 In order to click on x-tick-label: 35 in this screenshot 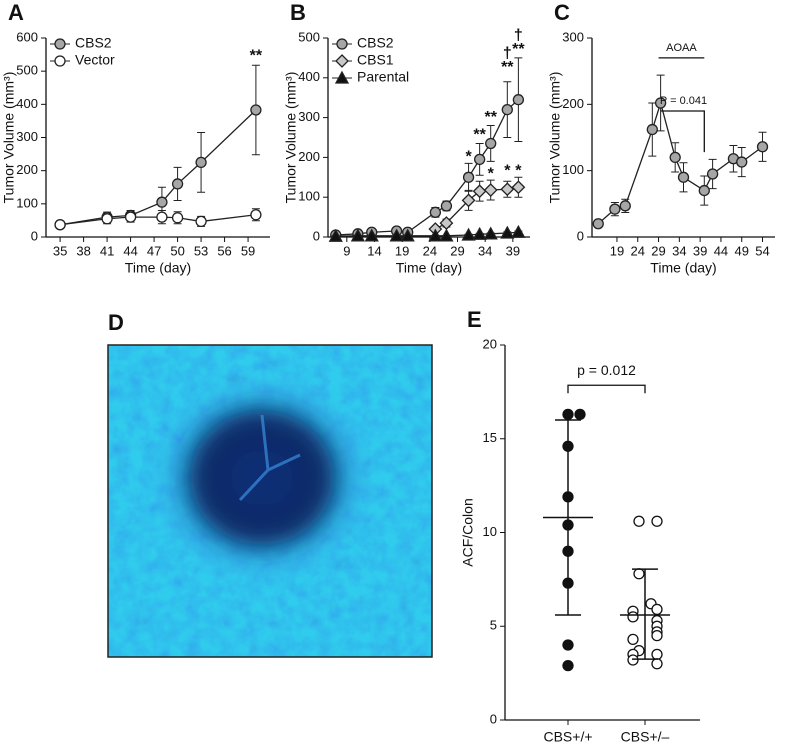, I will do `click(60, 250)`.